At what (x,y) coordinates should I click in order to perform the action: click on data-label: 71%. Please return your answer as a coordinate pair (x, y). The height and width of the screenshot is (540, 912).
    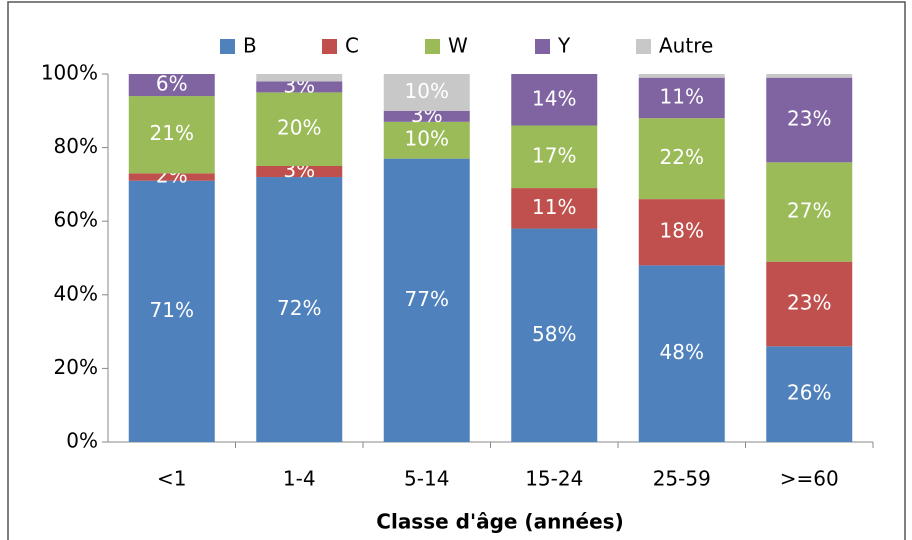
    Looking at the image, I should click on (172, 310).